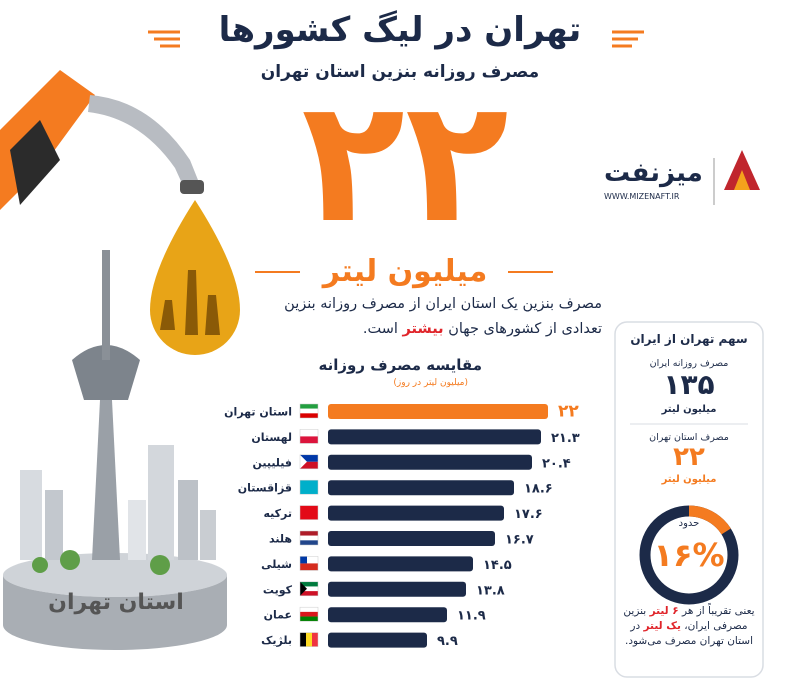  I want to click on big-number: ۲۲, so click(405, 162).